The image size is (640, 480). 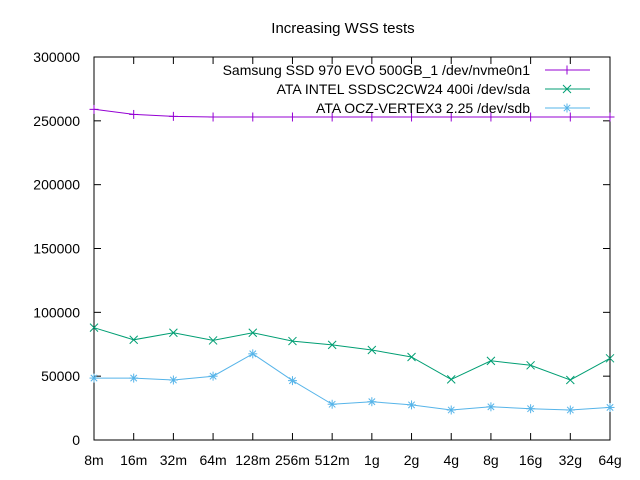 I want to click on y-tick-label: 200000, so click(x=56, y=185).